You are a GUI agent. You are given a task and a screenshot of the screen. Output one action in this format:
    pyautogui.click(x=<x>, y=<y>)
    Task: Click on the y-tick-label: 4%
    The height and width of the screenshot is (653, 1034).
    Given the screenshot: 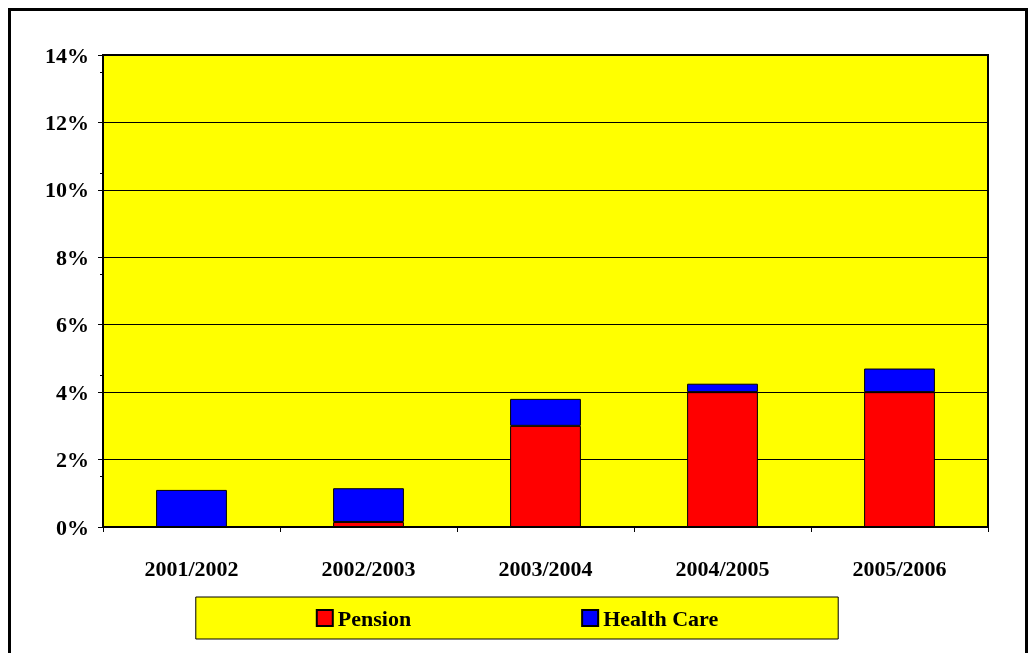 What is the action you would take?
    pyautogui.click(x=72, y=392)
    